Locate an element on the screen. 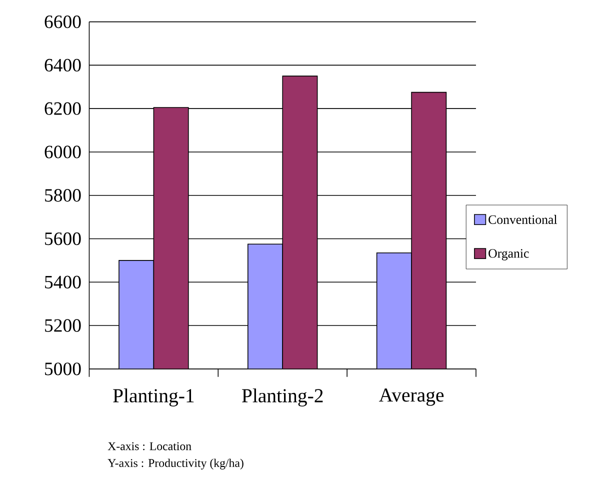  x-tick-label: Planting-2 is located at coordinates (282, 397).